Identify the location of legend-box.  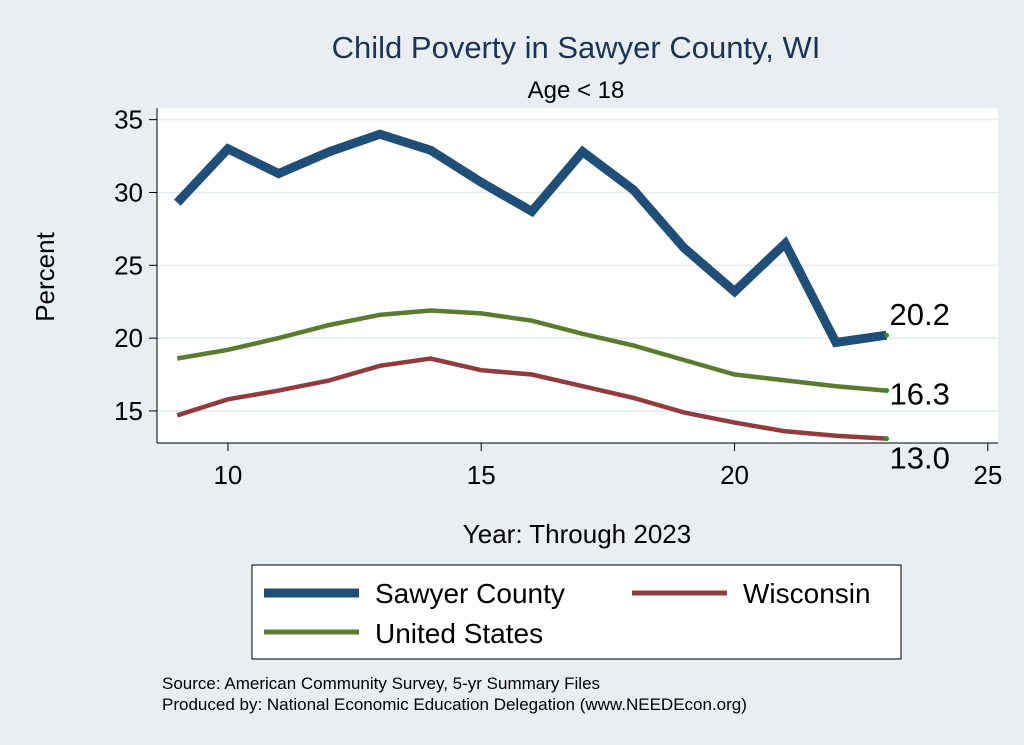
(576, 612).